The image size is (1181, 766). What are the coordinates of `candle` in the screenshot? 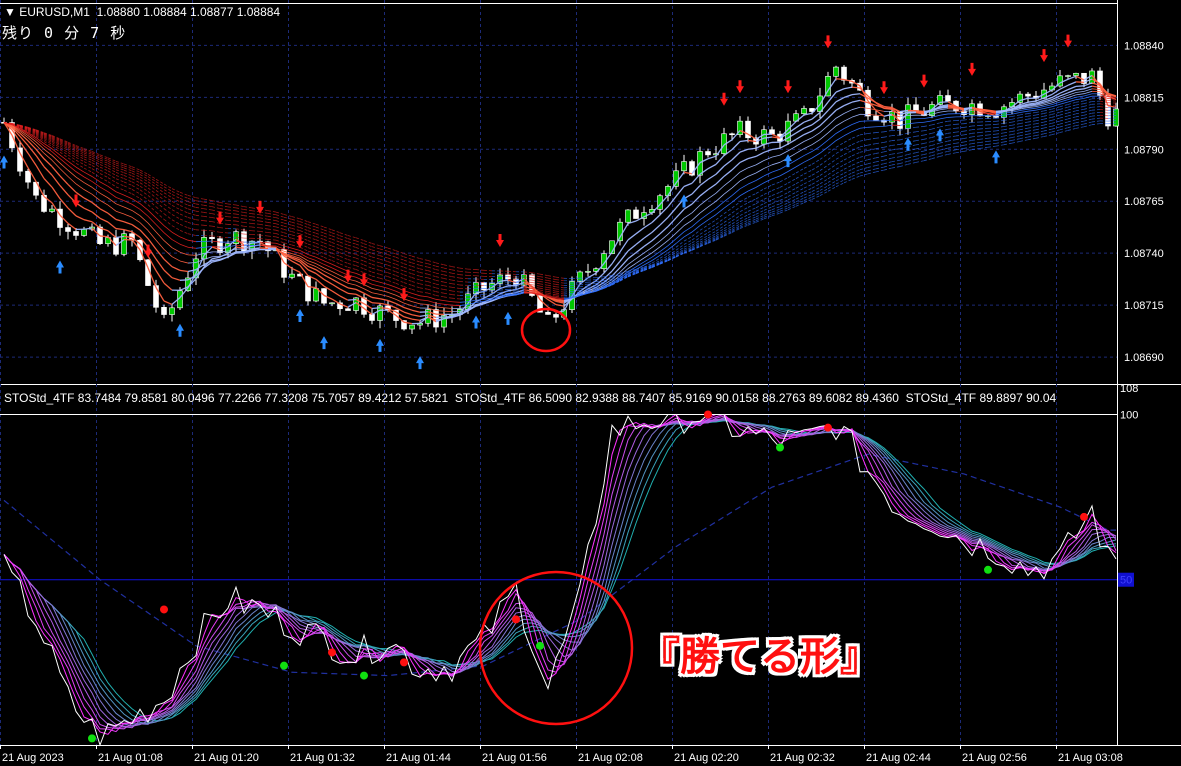 It's located at (908, 116).